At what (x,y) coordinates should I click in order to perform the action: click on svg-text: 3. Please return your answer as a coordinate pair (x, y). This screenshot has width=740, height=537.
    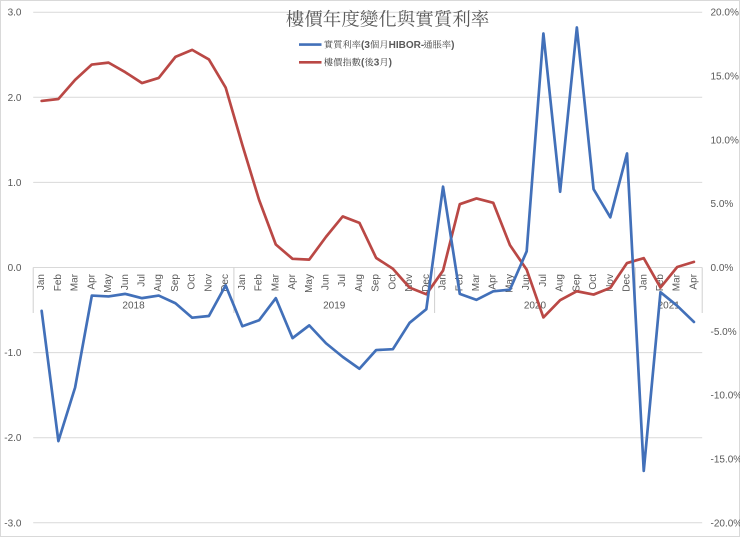
    Looking at the image, I should click on (377, 63).